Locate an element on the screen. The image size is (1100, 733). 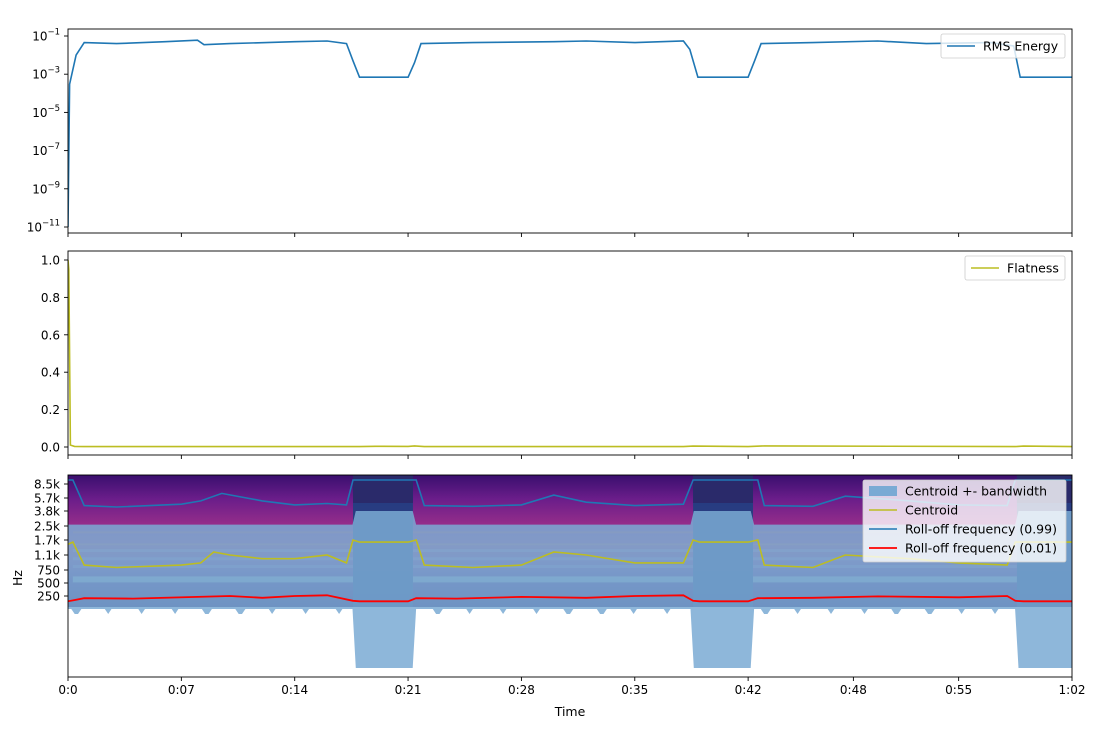
flatness-legend: Flatness is located at coordinates (1015, 268).